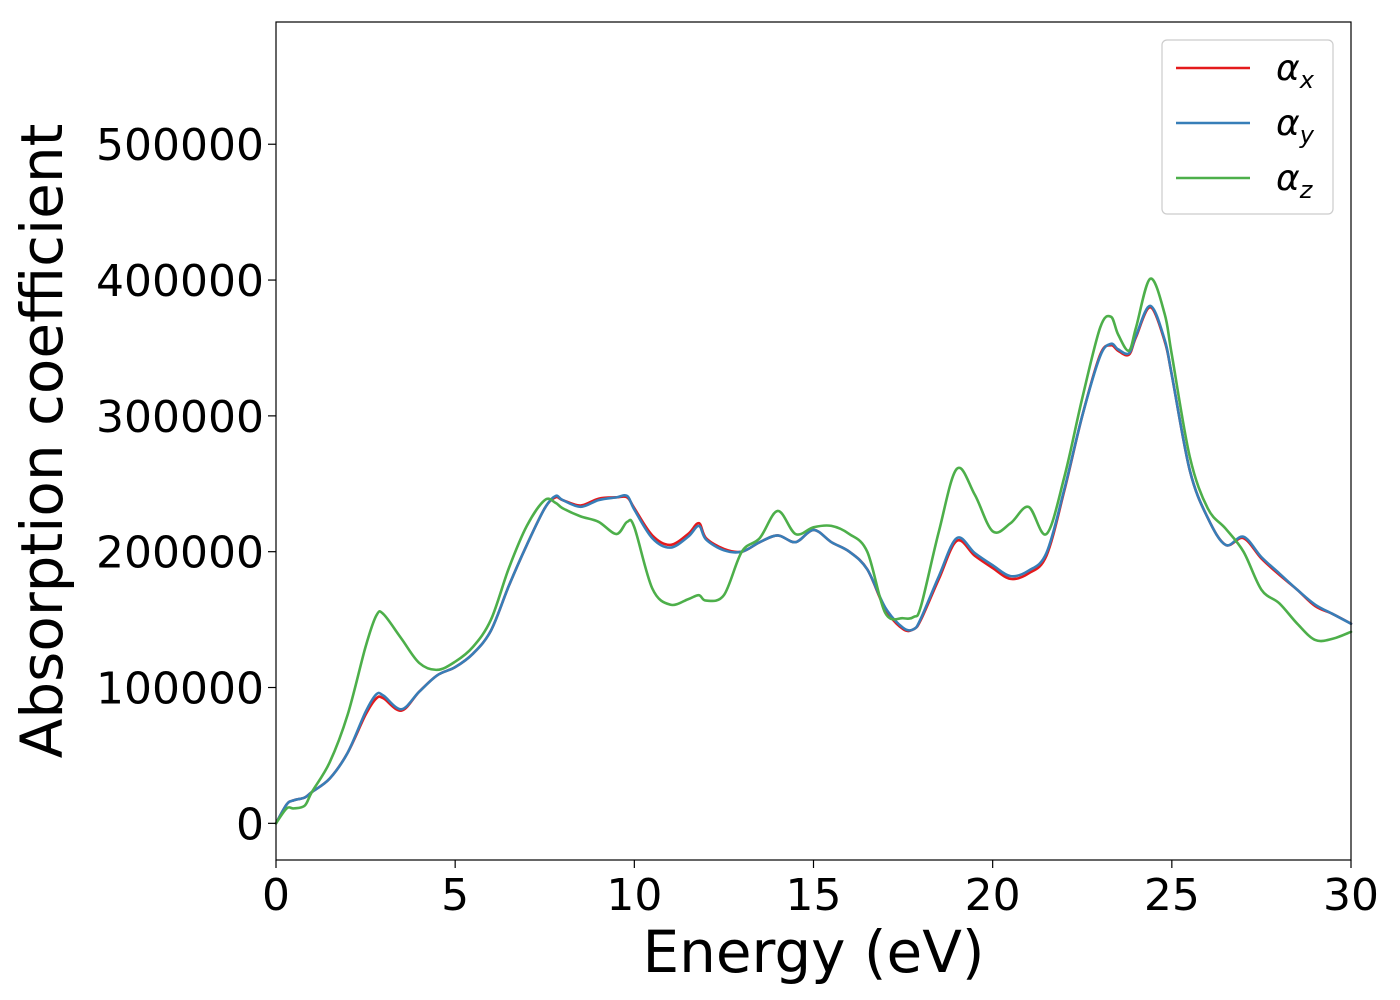 The image size is (1400, 1000). Describe the element at coordinates (180, 417) in the screenshot. I see `y-tick-label: 300000` at that location.